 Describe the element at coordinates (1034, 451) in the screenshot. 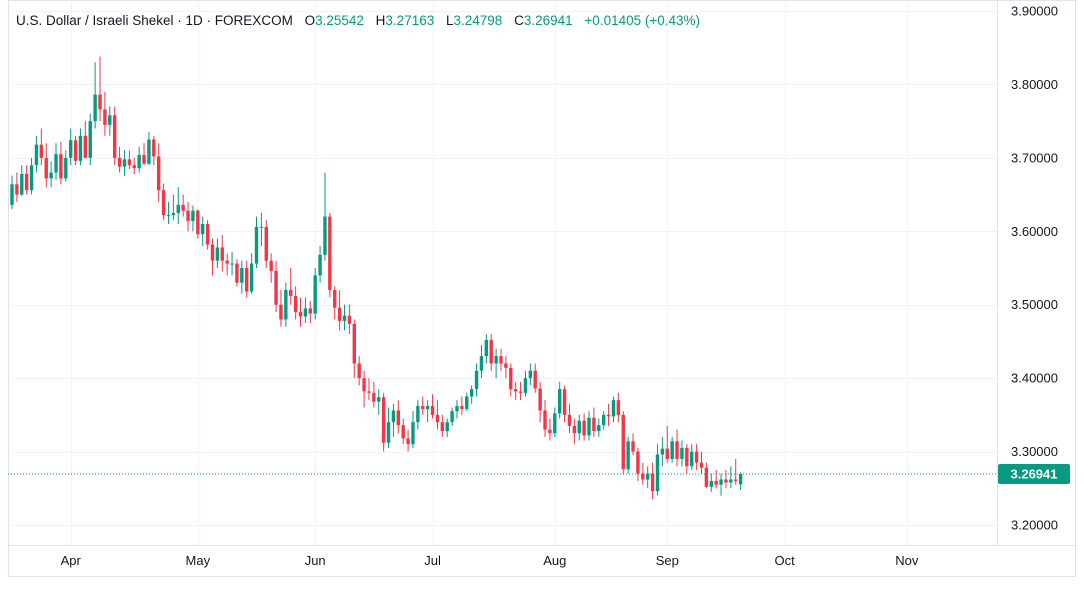

I see `price-axis-tick-label: 3.30000` at that location.